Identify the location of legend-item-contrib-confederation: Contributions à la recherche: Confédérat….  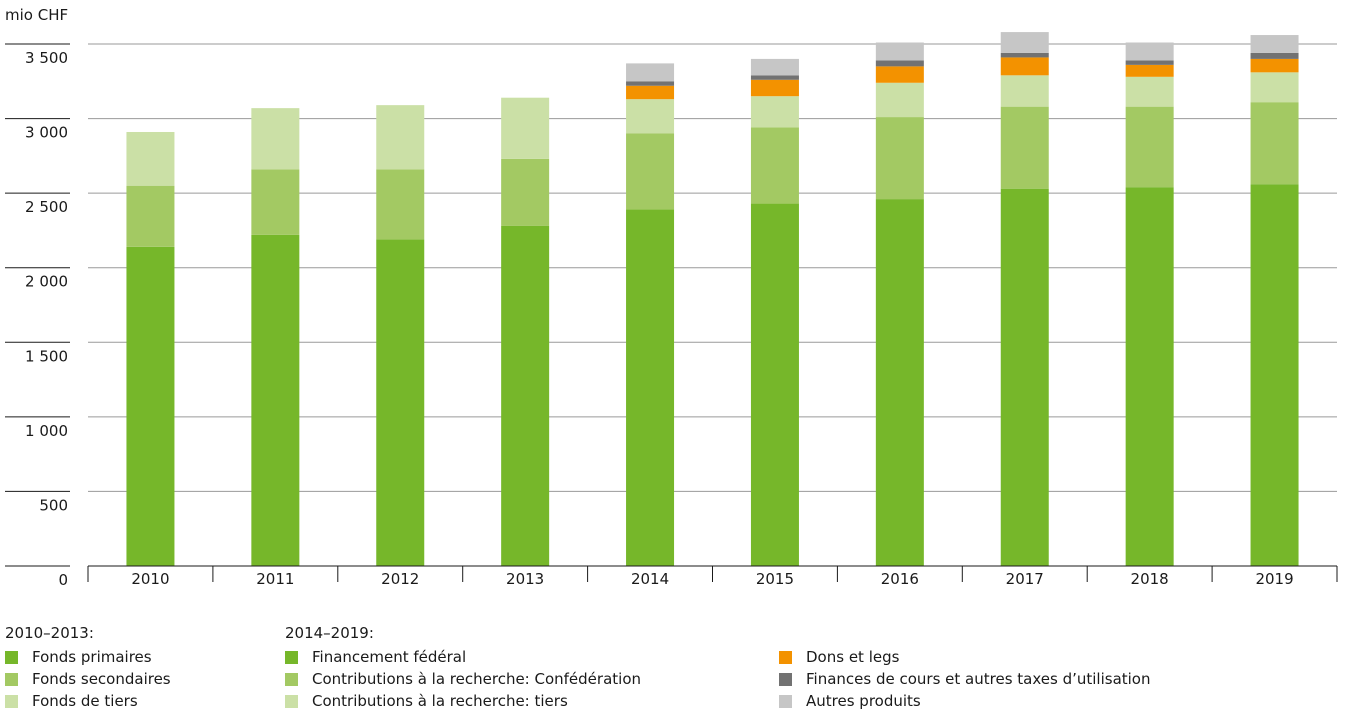
(463, 679).